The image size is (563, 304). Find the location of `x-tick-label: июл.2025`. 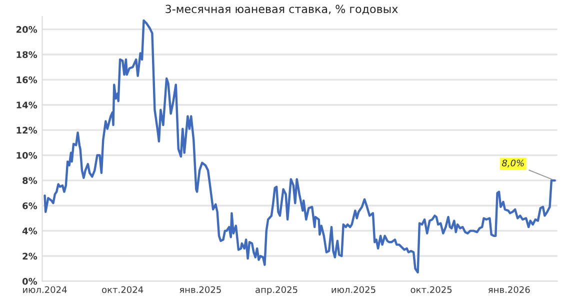

x-tick-label: июл.2025 is located at coordinates (354, 290).